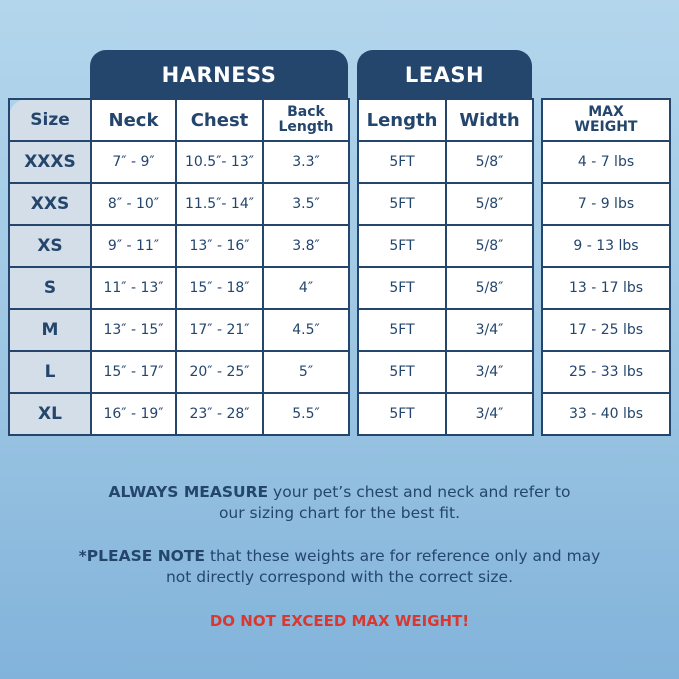 The height and width of the screenshot is (679, 679). I want to click on cell-back: 5.5″, so click(306, 414).